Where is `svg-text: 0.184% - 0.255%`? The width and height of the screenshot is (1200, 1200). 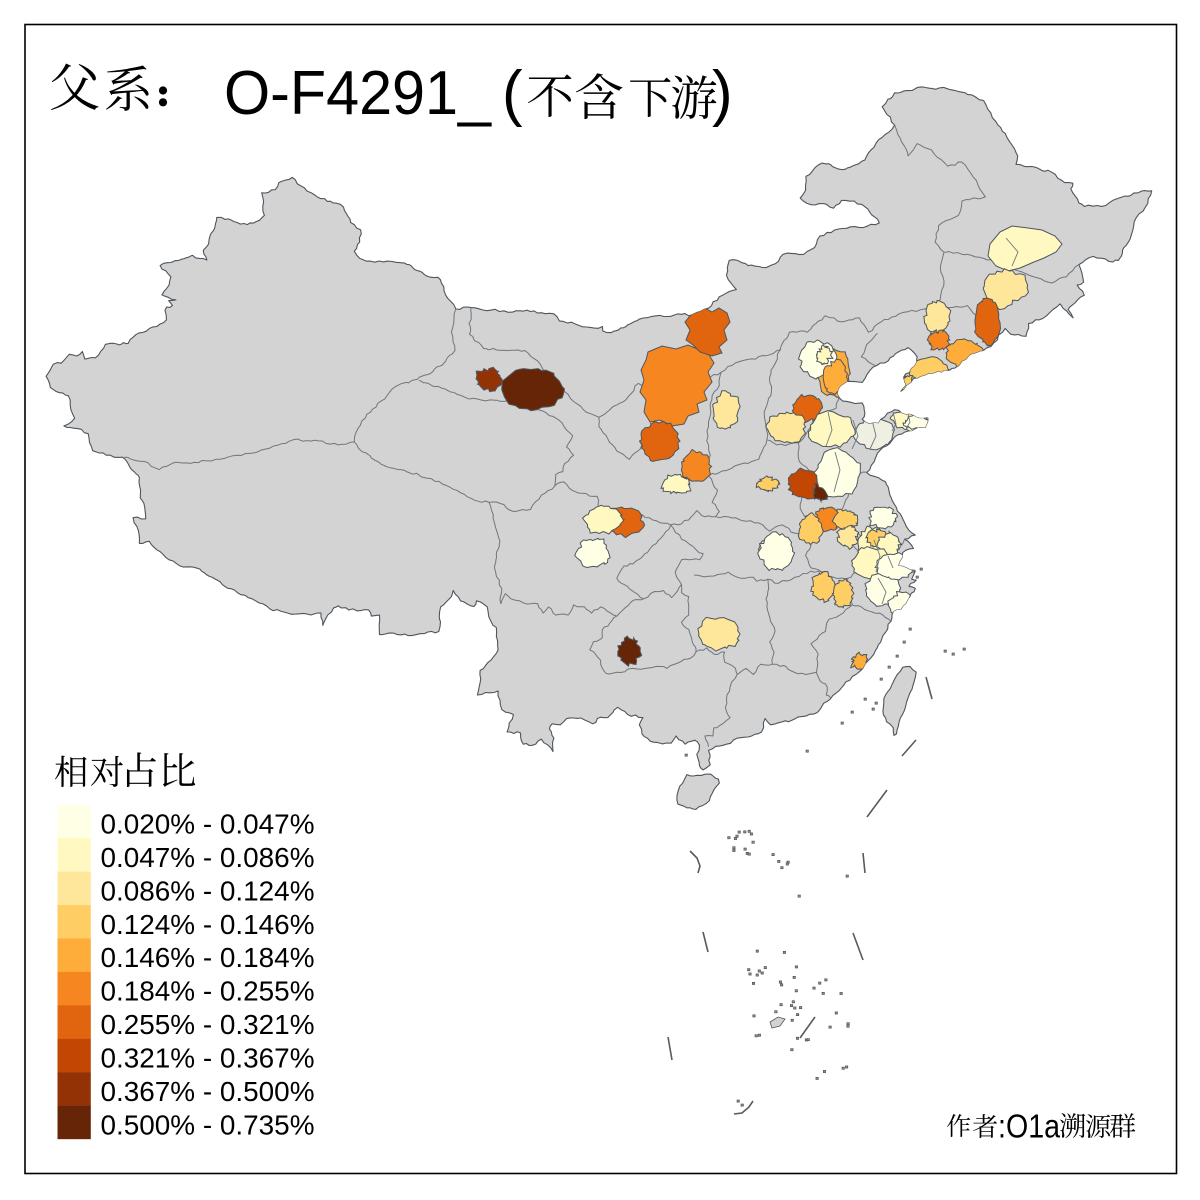
svg-text: 0.184% - 0.255% is located at coordinates (208, 991).